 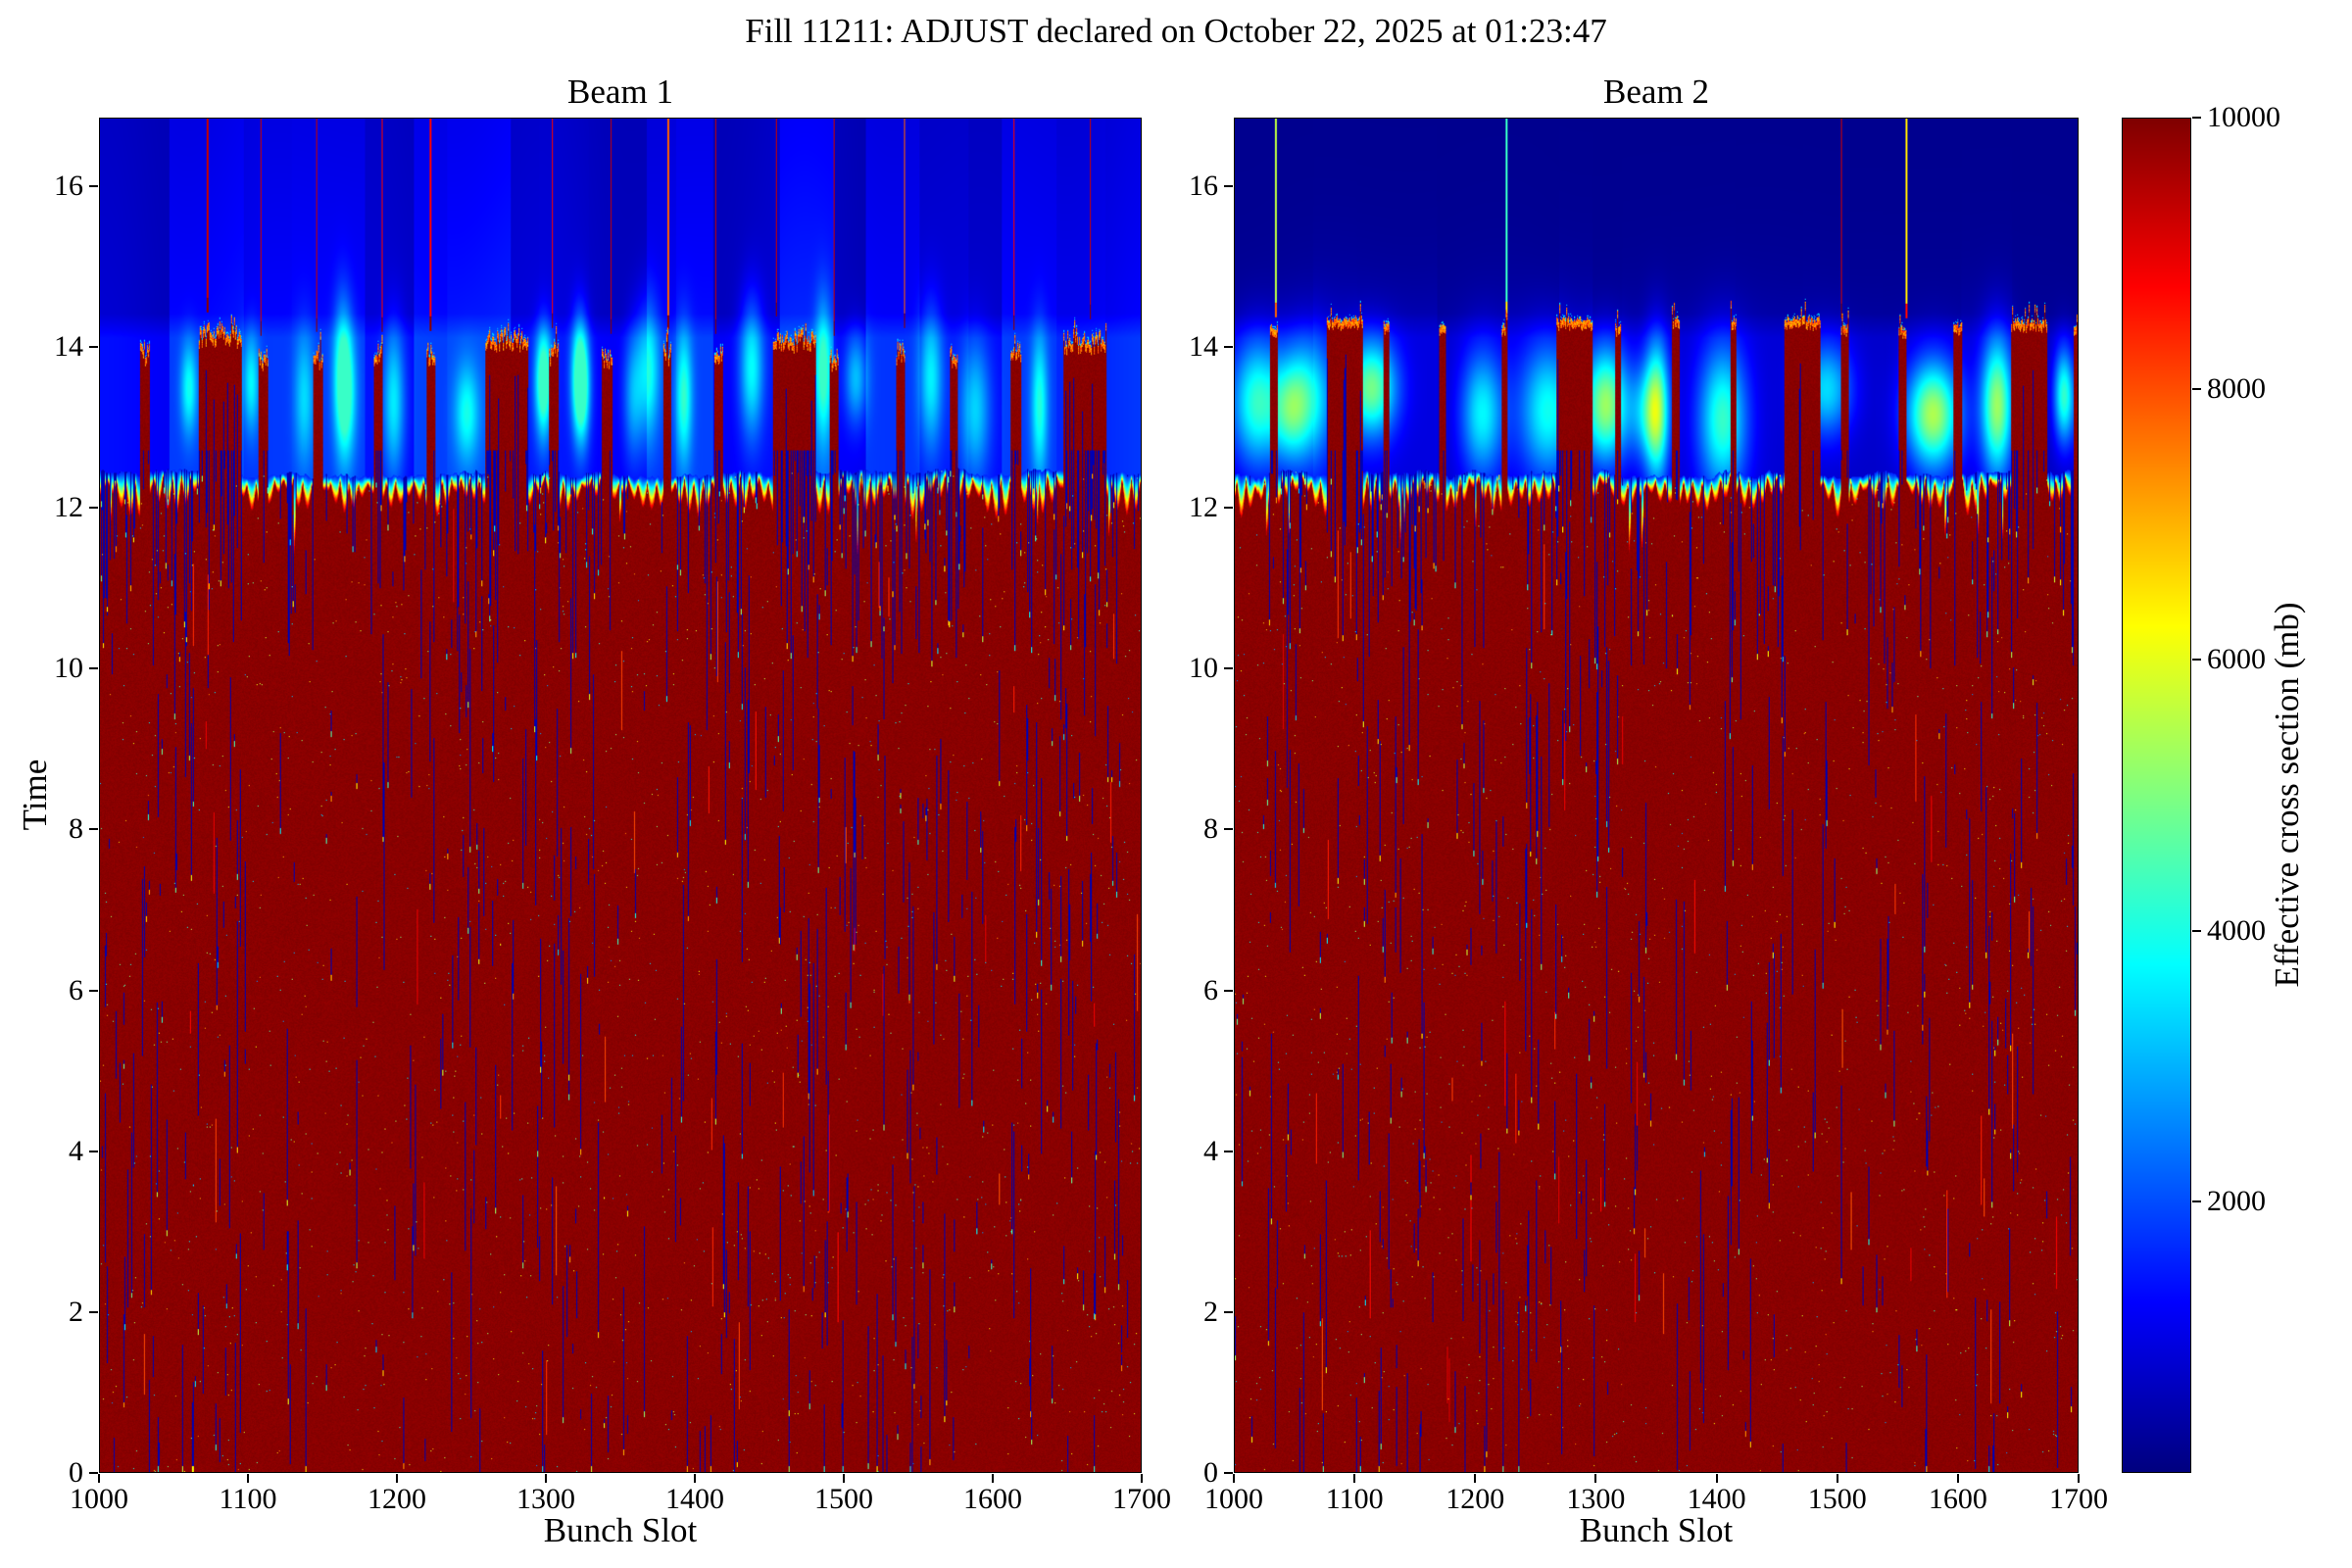 I want to click on colorbar-label: Effective cross section (mb), so click(x=2287, y=795).